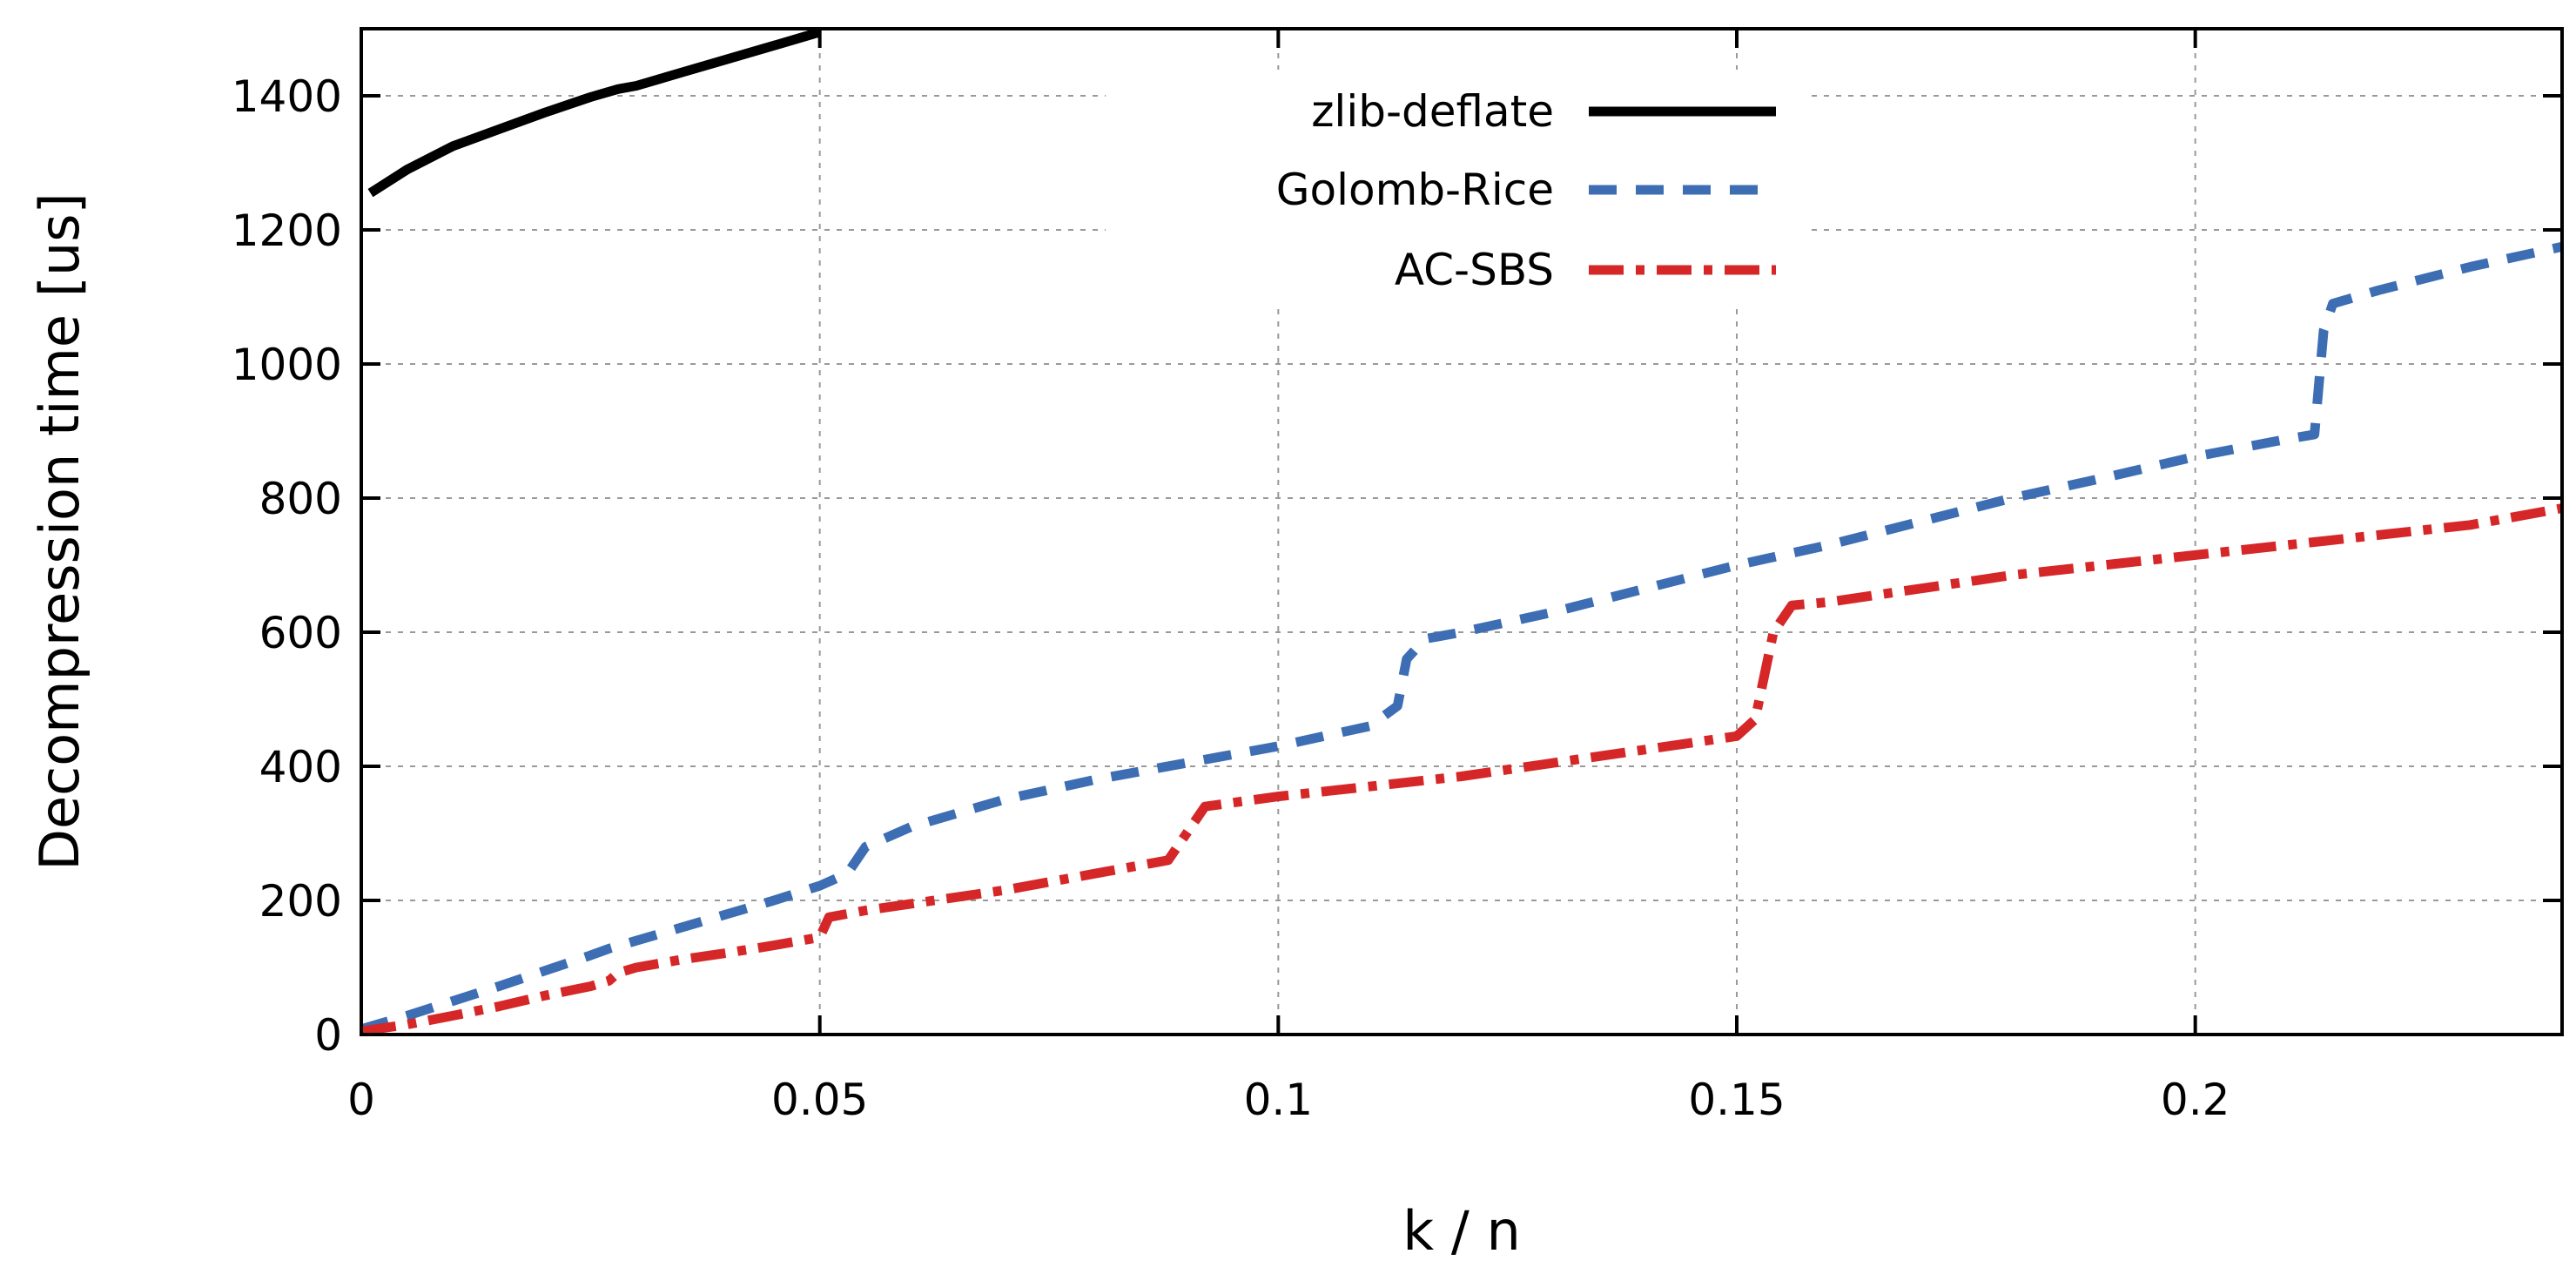 This screenshot has width=2576, height=1274. I want to click on series-zlib-deflate, so click(594, 112).